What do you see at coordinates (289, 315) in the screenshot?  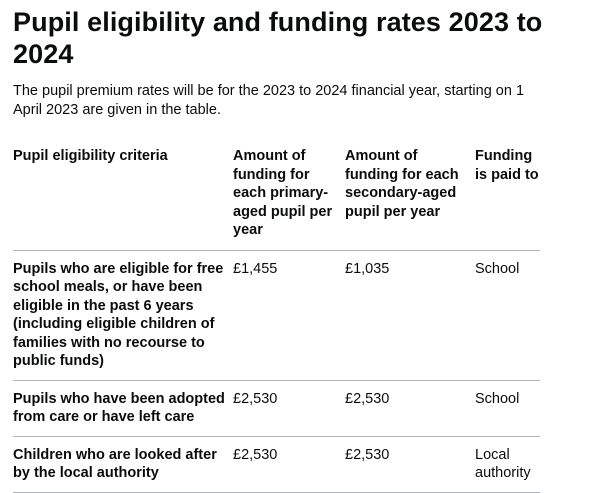 I see `row-primary-amount: £1,455` at bounding box center [289, 315].